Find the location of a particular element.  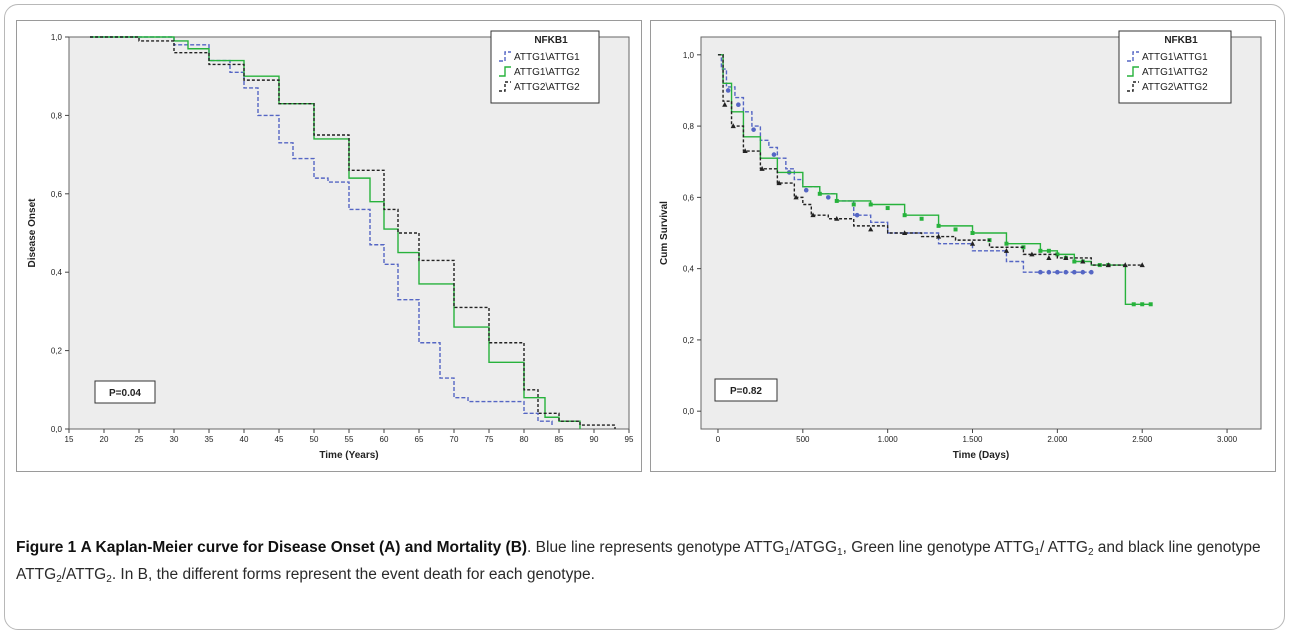

caption-text: . Blue line represents genotype ATTG is located at coordinates (656, 547).